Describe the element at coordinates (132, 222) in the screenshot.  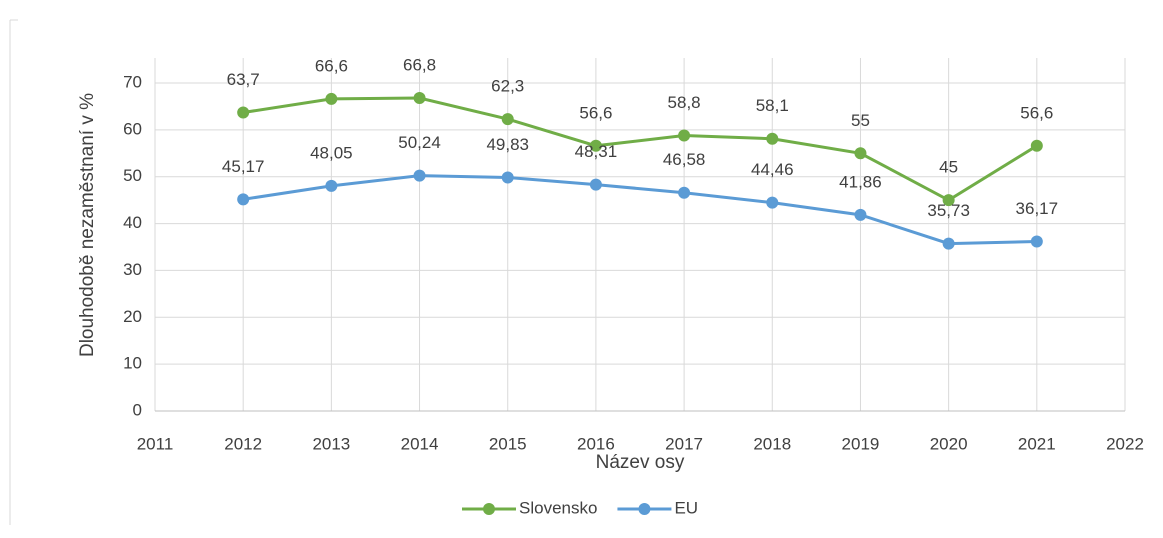
I see `y-tick-label: 40` at that location.